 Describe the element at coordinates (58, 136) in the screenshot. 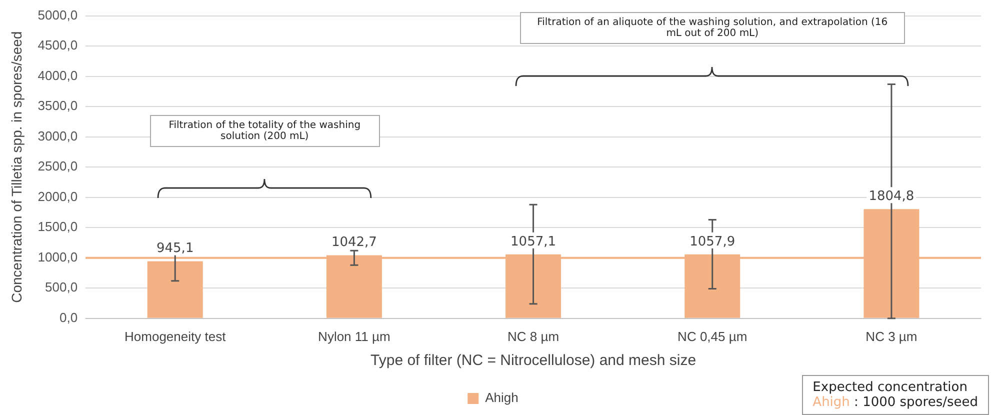

I see `y-tick-label: 3000,0` at that location.